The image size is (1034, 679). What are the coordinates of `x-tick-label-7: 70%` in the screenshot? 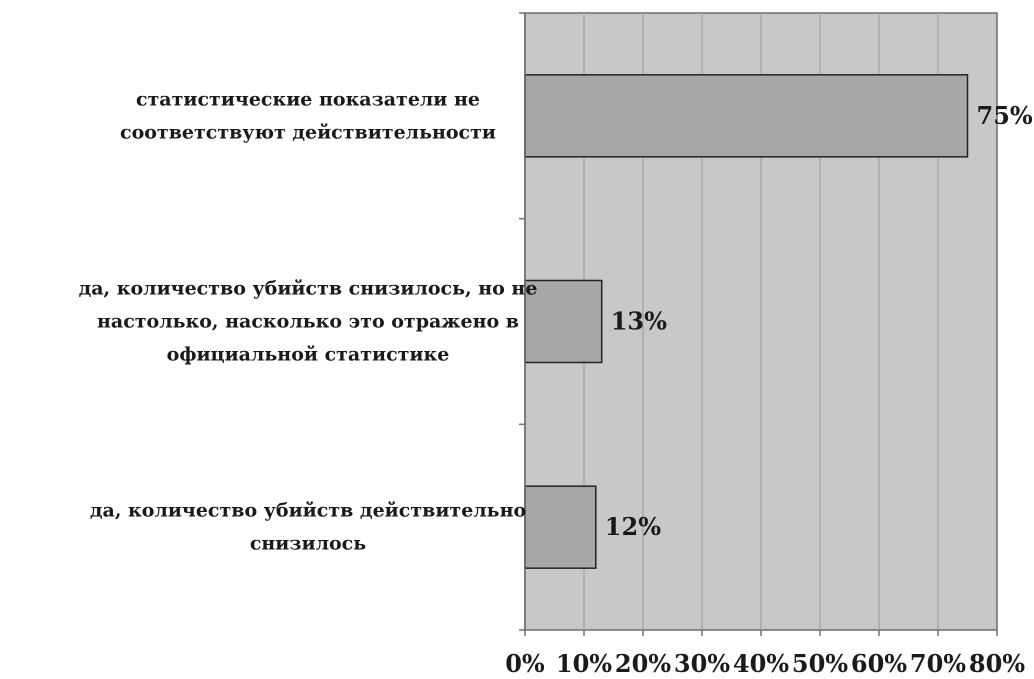 It's located at (938, 663).